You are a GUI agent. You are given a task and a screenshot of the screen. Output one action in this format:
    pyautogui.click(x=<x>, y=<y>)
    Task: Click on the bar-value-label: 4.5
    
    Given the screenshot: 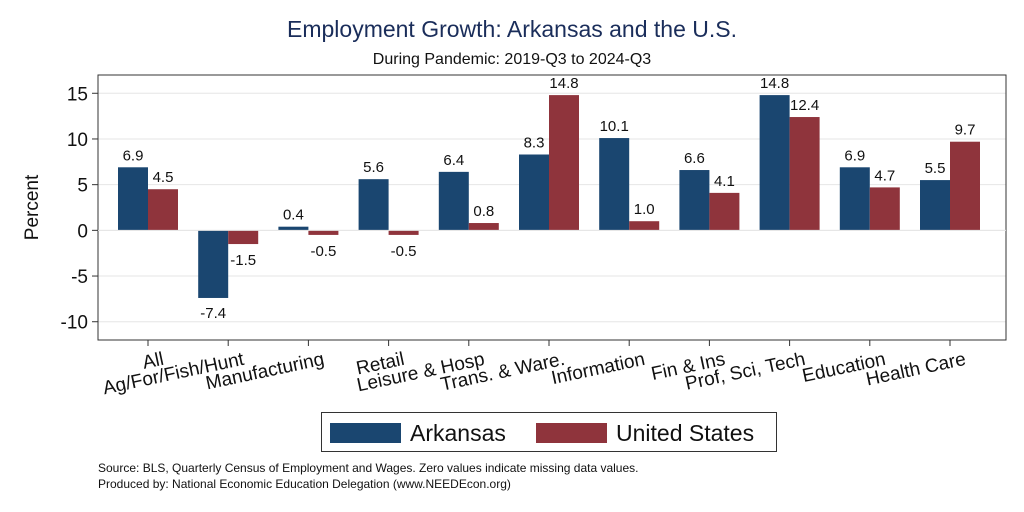 What is the action you would take?
    pyautogui.click(x=163, y=177)
    